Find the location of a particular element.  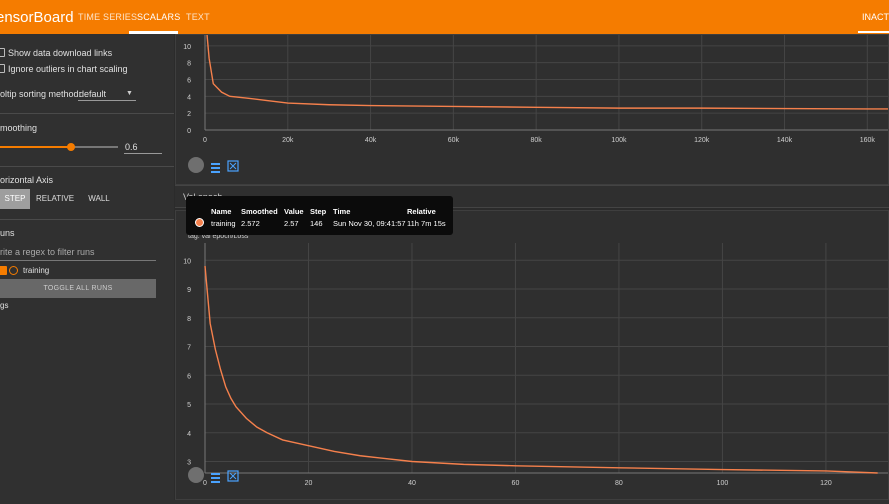

smoothing-label: moothing is located at coordinates (19, 128).